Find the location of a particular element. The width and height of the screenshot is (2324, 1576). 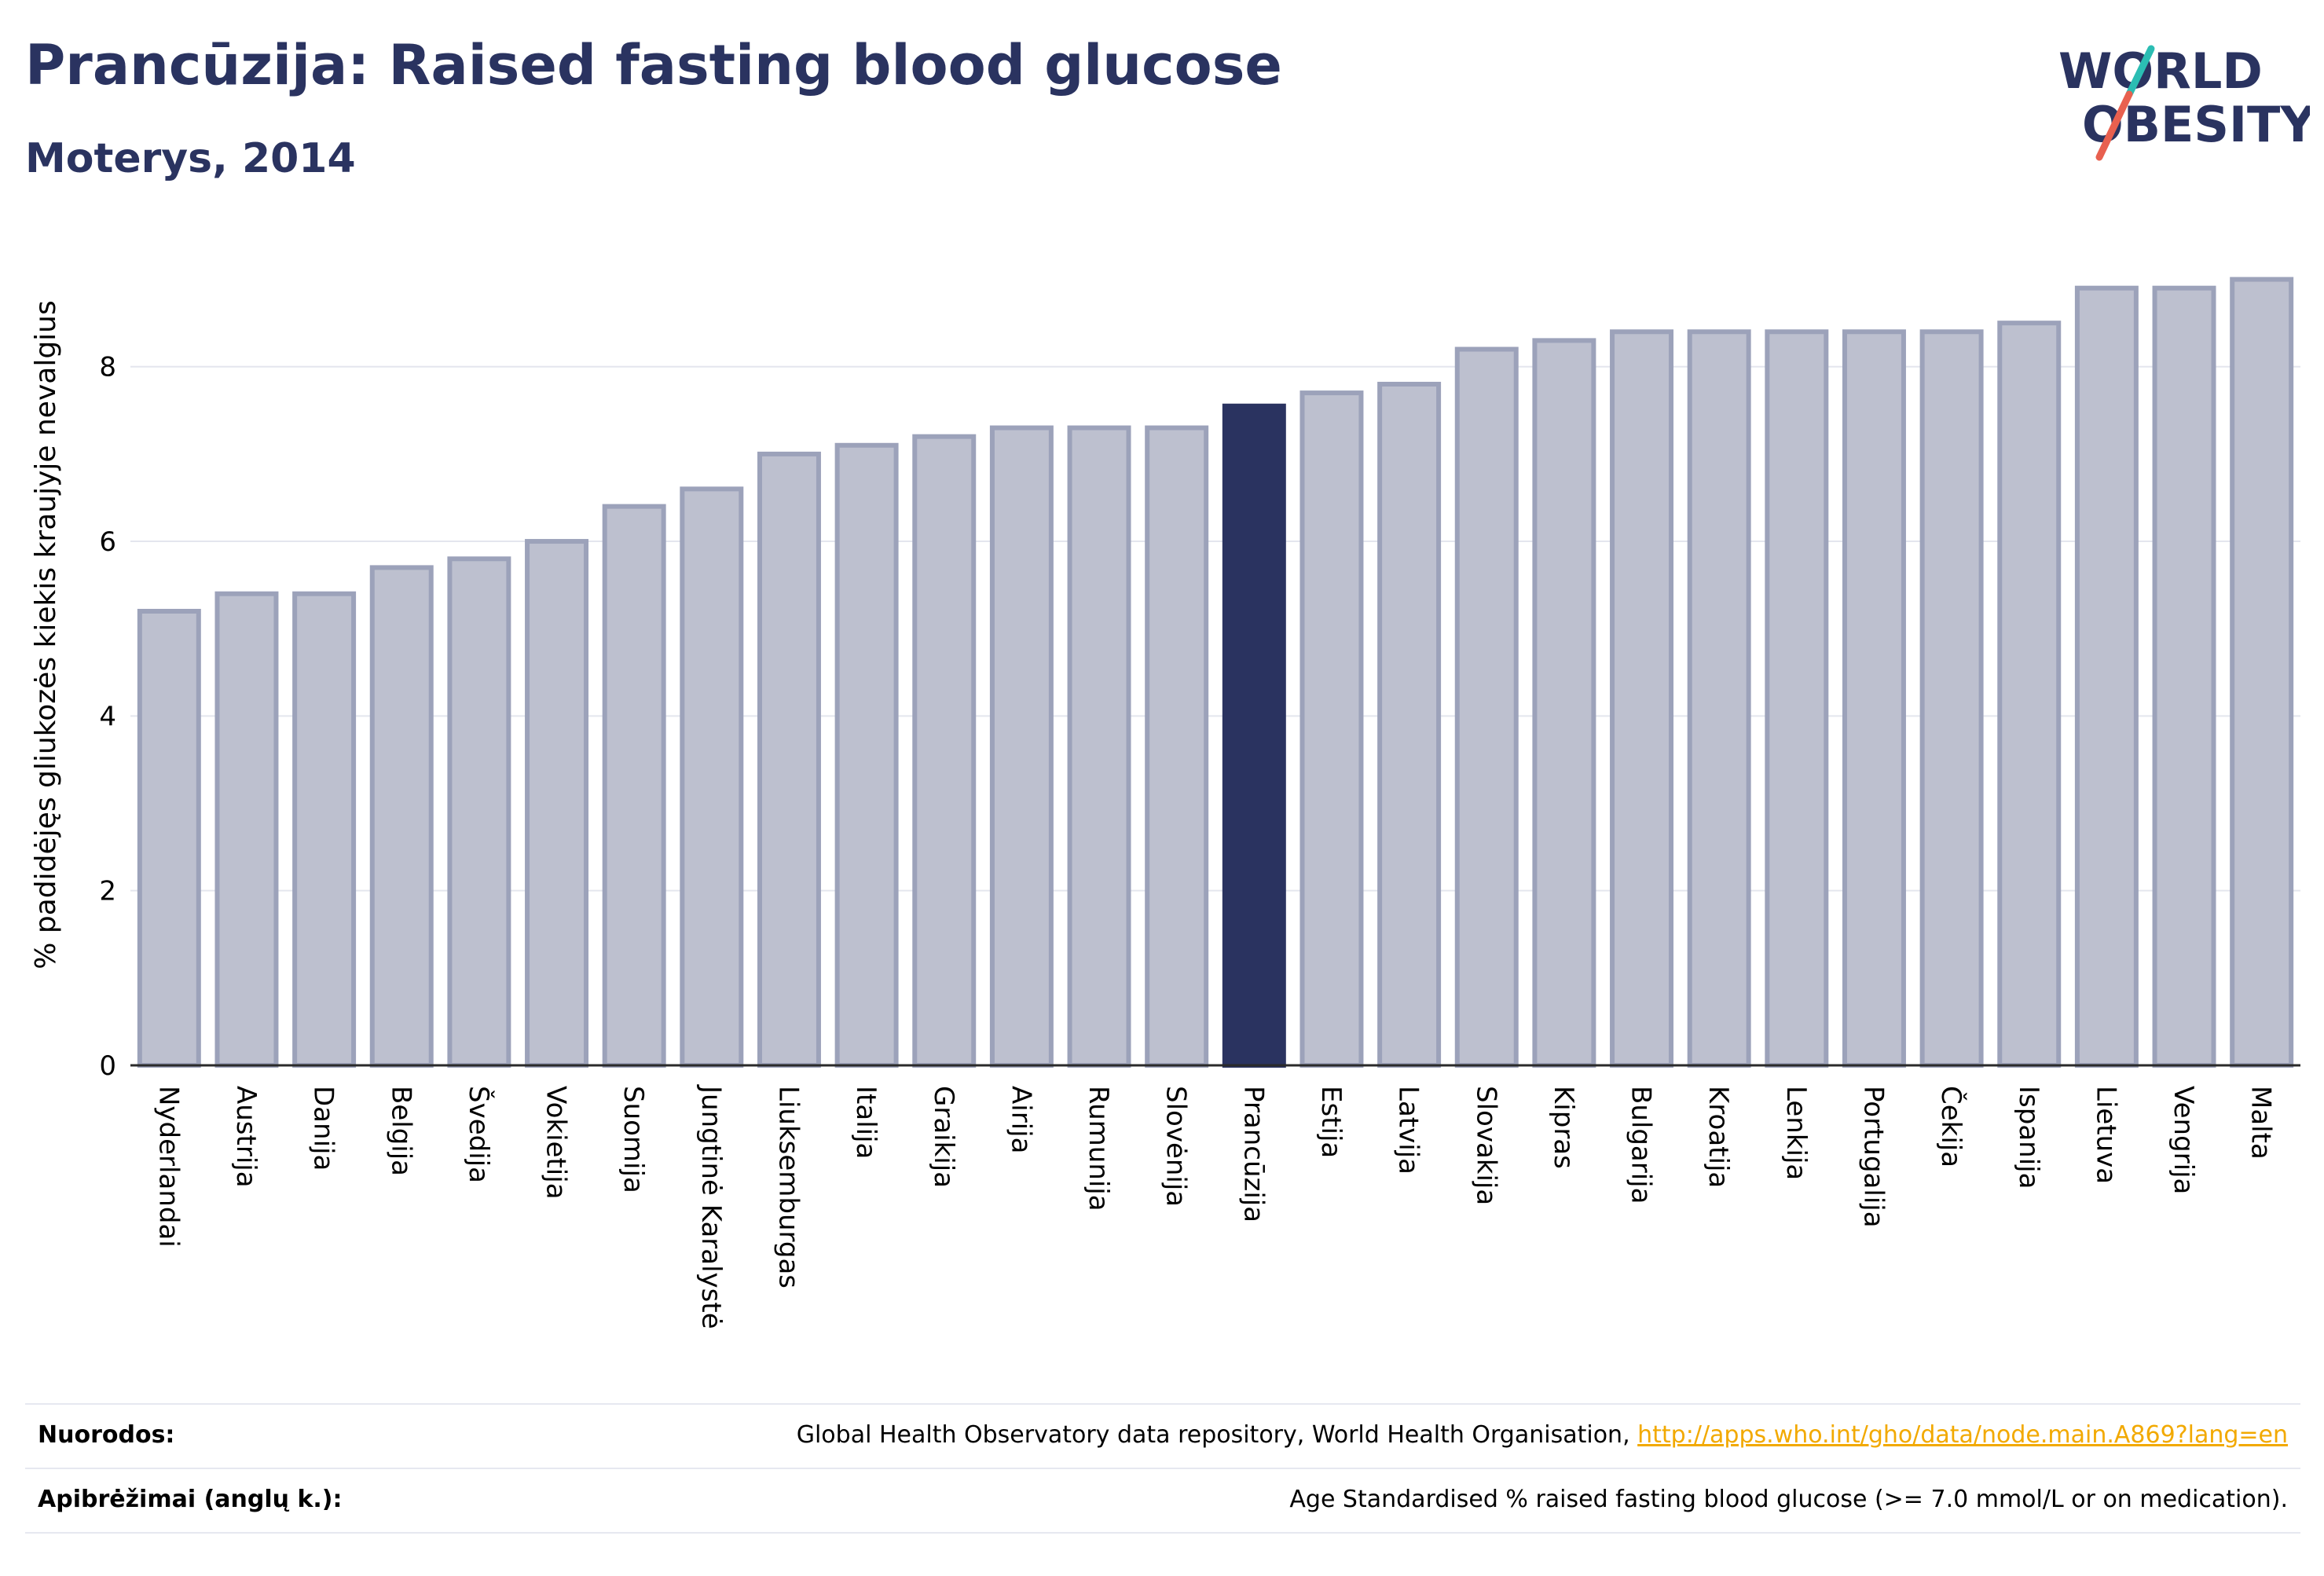

bar-malta is located at coordinates (2262, 672).